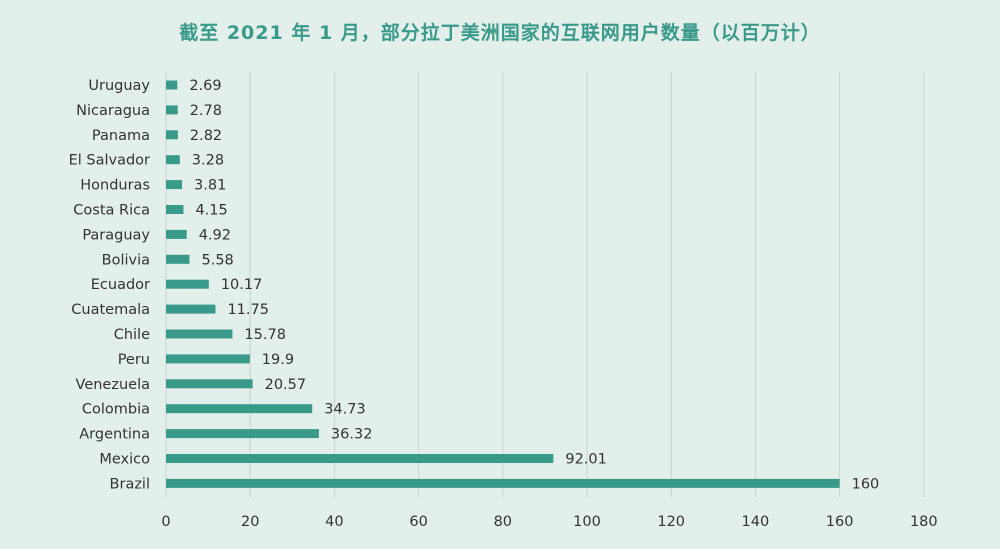  I want to click on value-label: 15.78, so click(265, 335).